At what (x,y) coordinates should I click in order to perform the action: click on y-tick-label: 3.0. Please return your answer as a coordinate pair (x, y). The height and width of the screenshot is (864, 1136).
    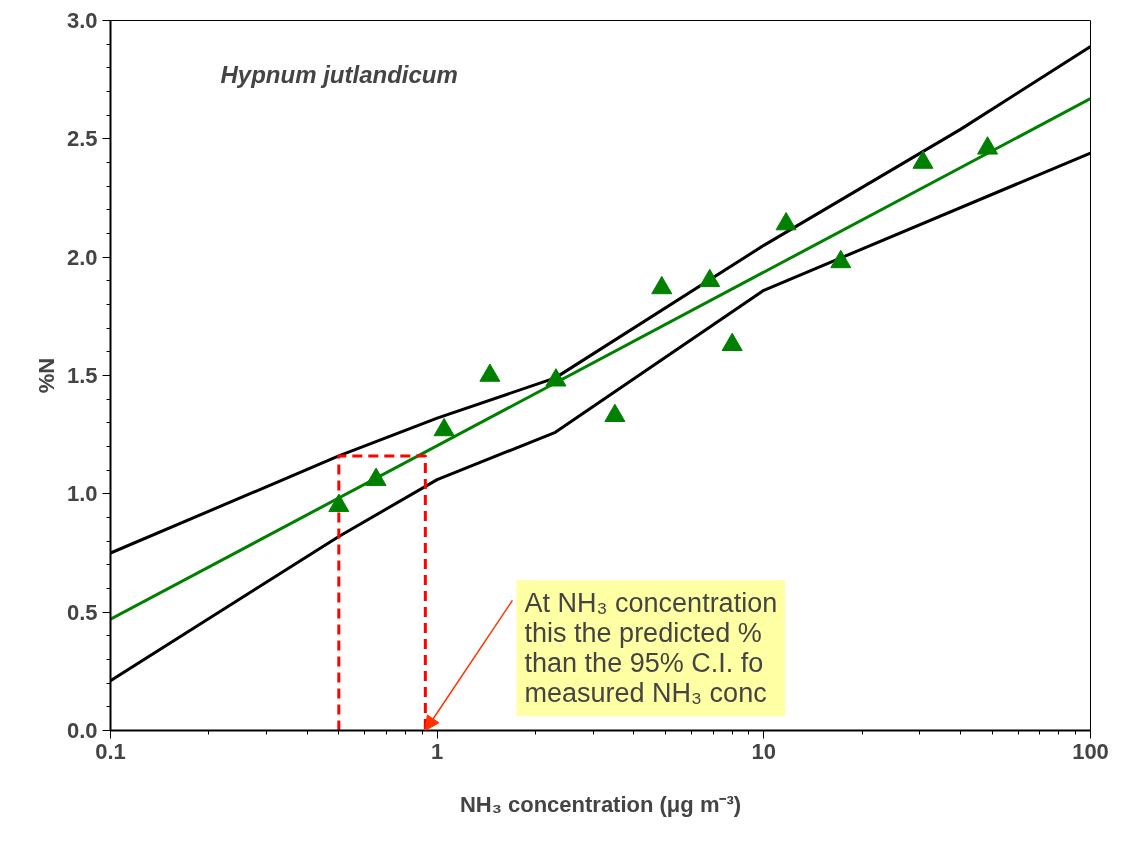
    Looking at the image, I should click on (82, 20).